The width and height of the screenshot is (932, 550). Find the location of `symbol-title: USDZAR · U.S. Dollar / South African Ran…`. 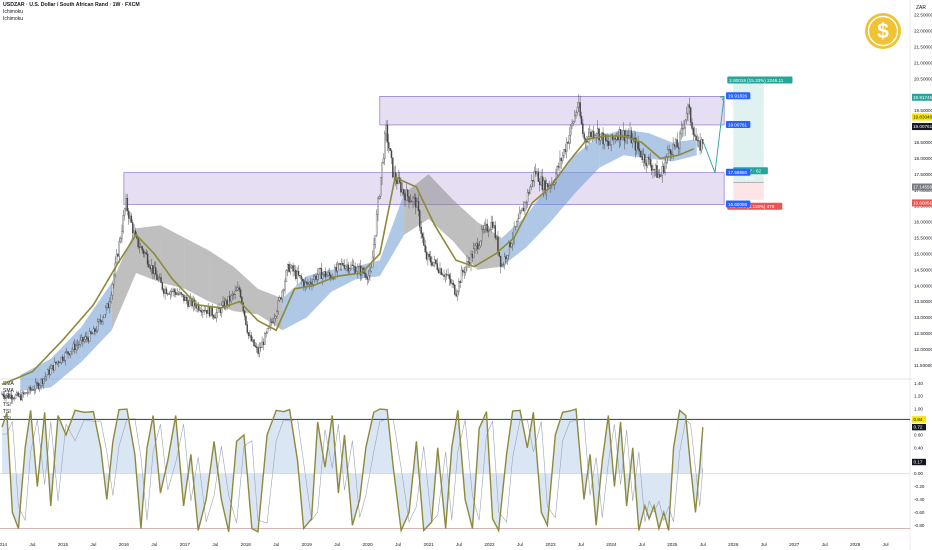

symbol-title: USDZAR · U.S. Dollar / South African Ran… is located at coordinates (71, 5).